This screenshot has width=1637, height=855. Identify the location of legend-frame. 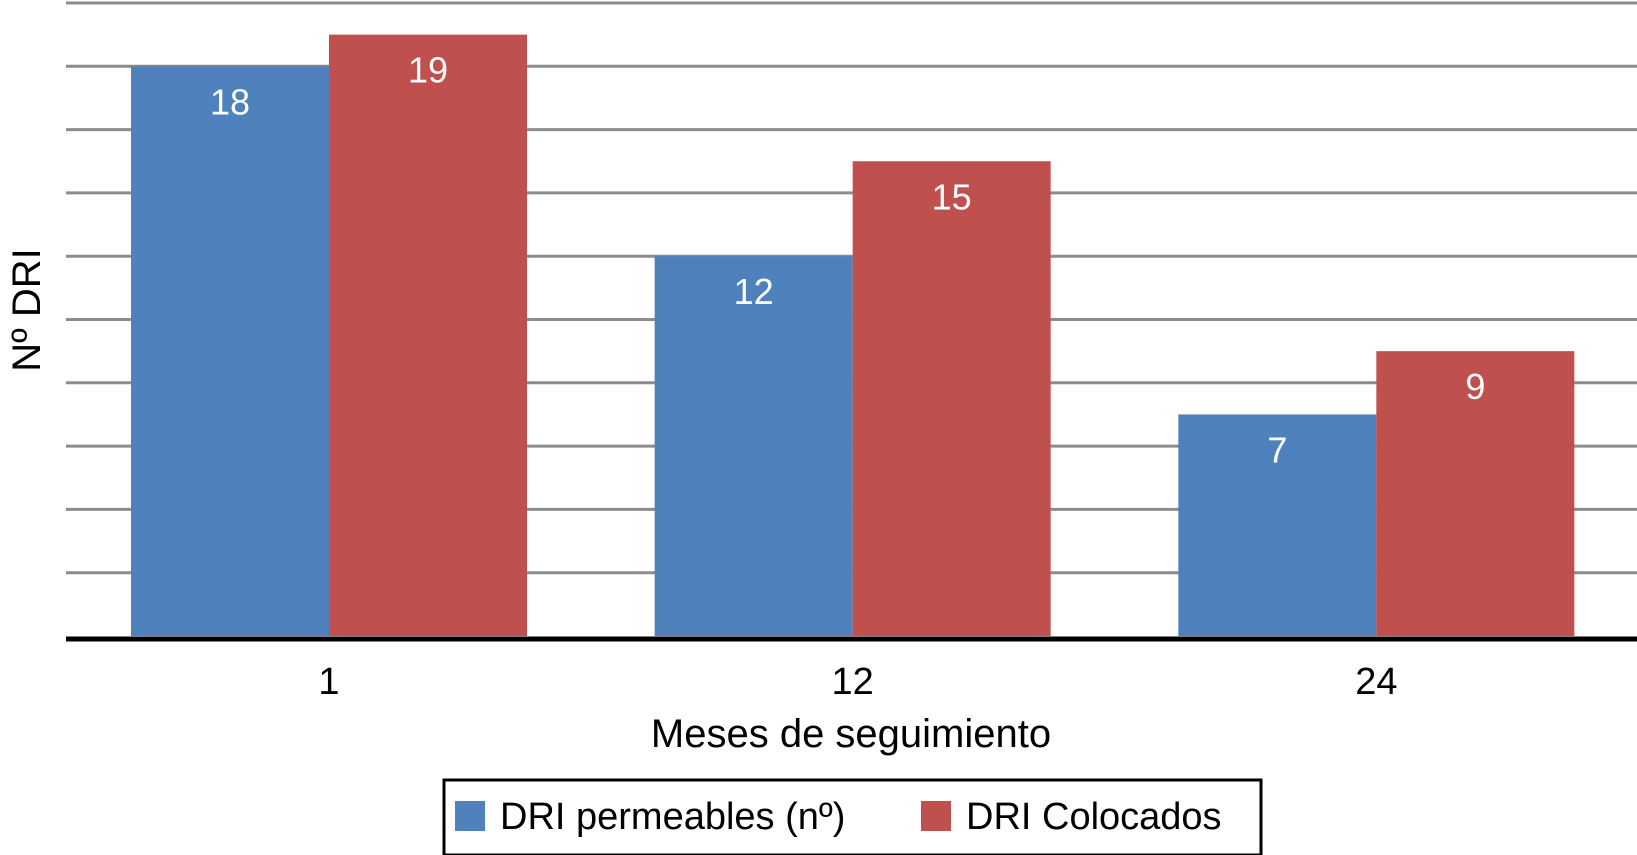
(852, 816).